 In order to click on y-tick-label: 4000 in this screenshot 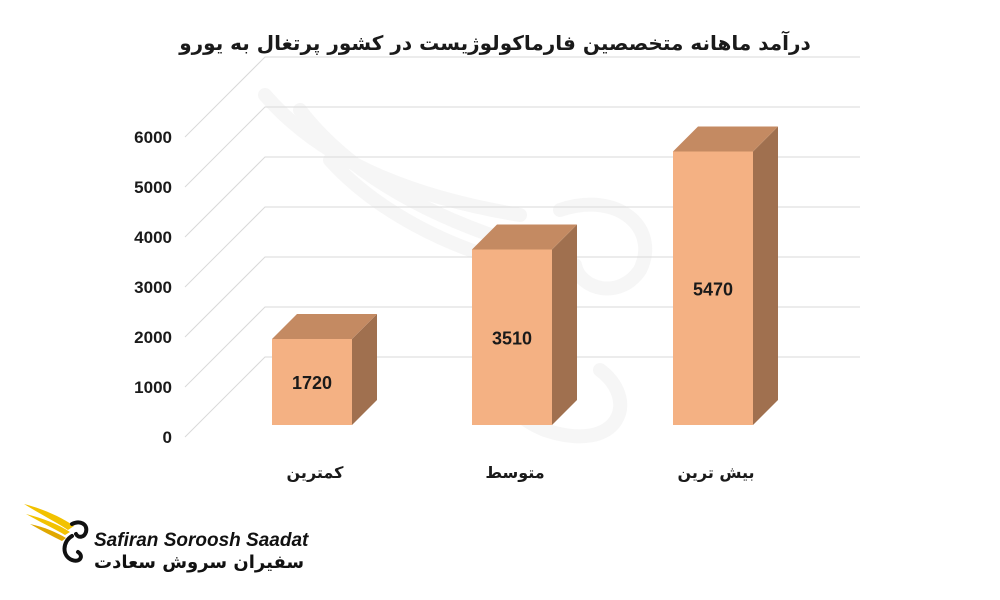, I will do `click(153, 237)`.